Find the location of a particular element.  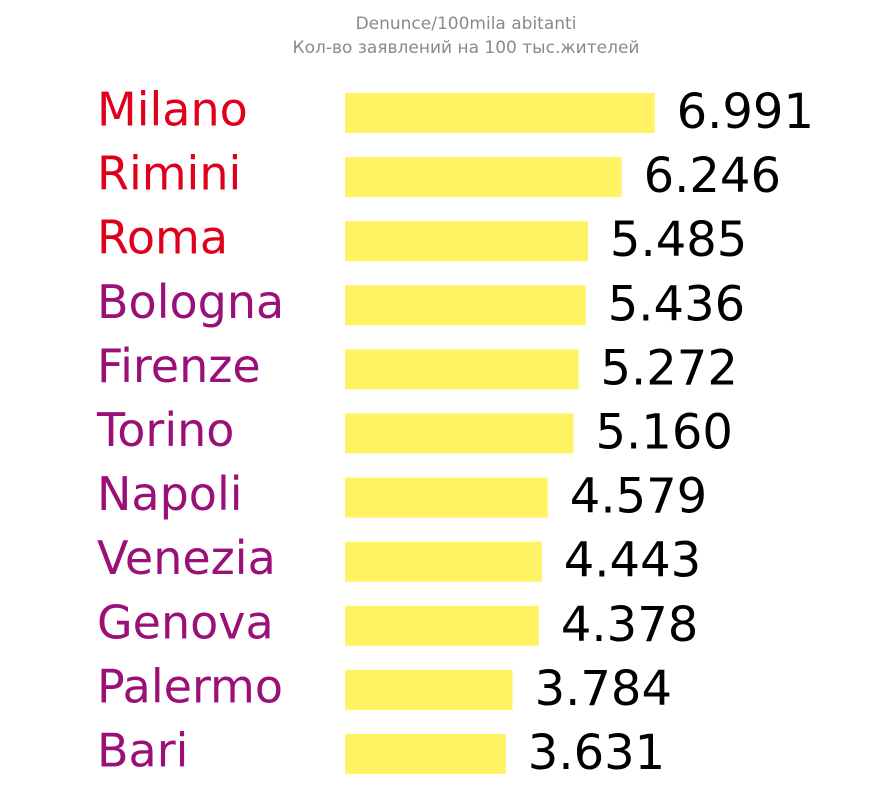

value-label: 5.485 is located at coordinates (678, 240).